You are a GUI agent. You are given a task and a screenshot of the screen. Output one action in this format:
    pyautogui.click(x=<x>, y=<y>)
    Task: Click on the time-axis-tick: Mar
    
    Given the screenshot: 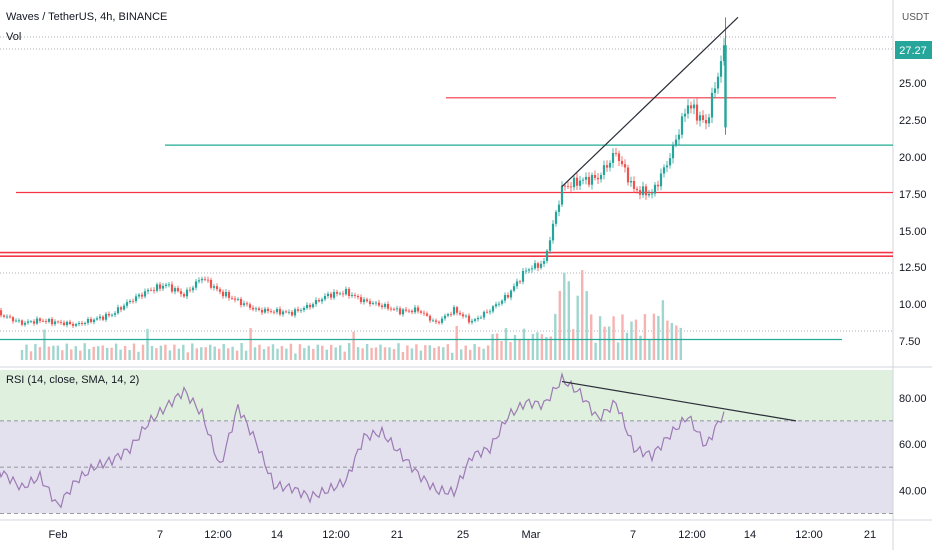 What is the action you would take?
    pyautogui.click(x=531, y=535)
    